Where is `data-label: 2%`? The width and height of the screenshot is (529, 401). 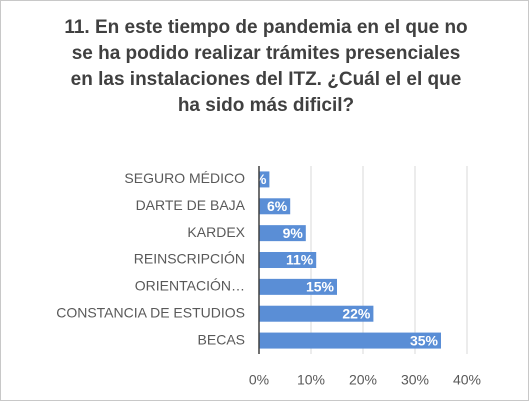
data-label: 2% is located at coordinates (256, 179).